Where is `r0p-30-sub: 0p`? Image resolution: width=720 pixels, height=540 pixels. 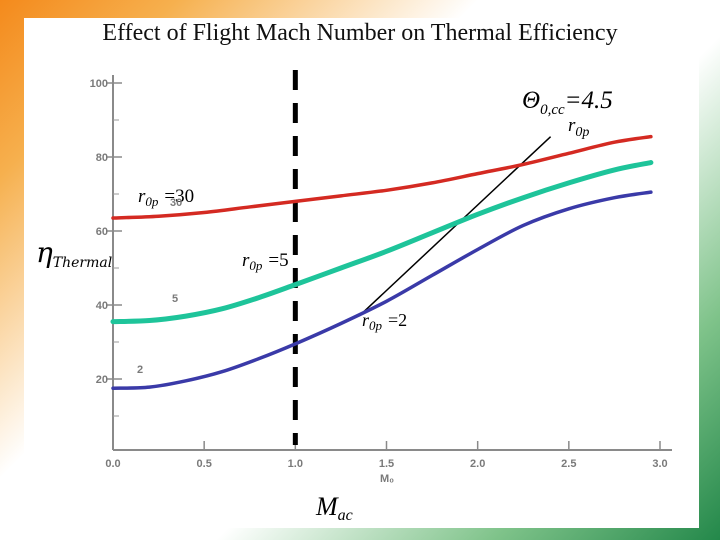 r0p-30-sub: 0p is located at coordinates (152, 201).